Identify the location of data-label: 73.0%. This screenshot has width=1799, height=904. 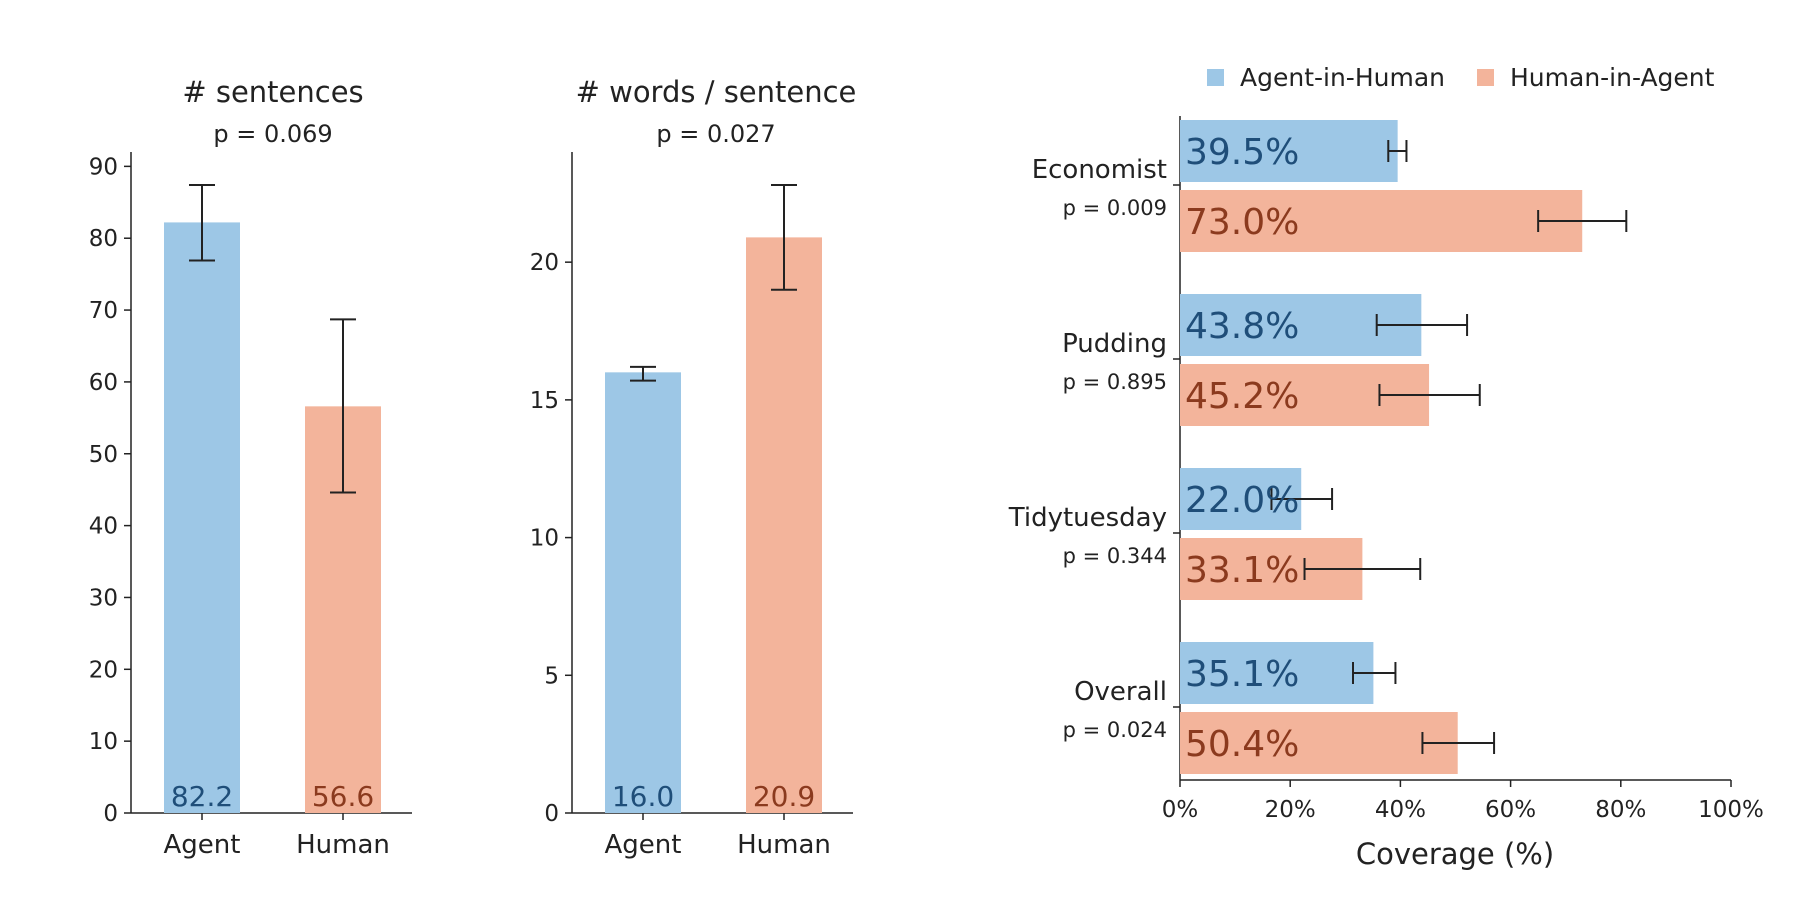
(1242, 222).